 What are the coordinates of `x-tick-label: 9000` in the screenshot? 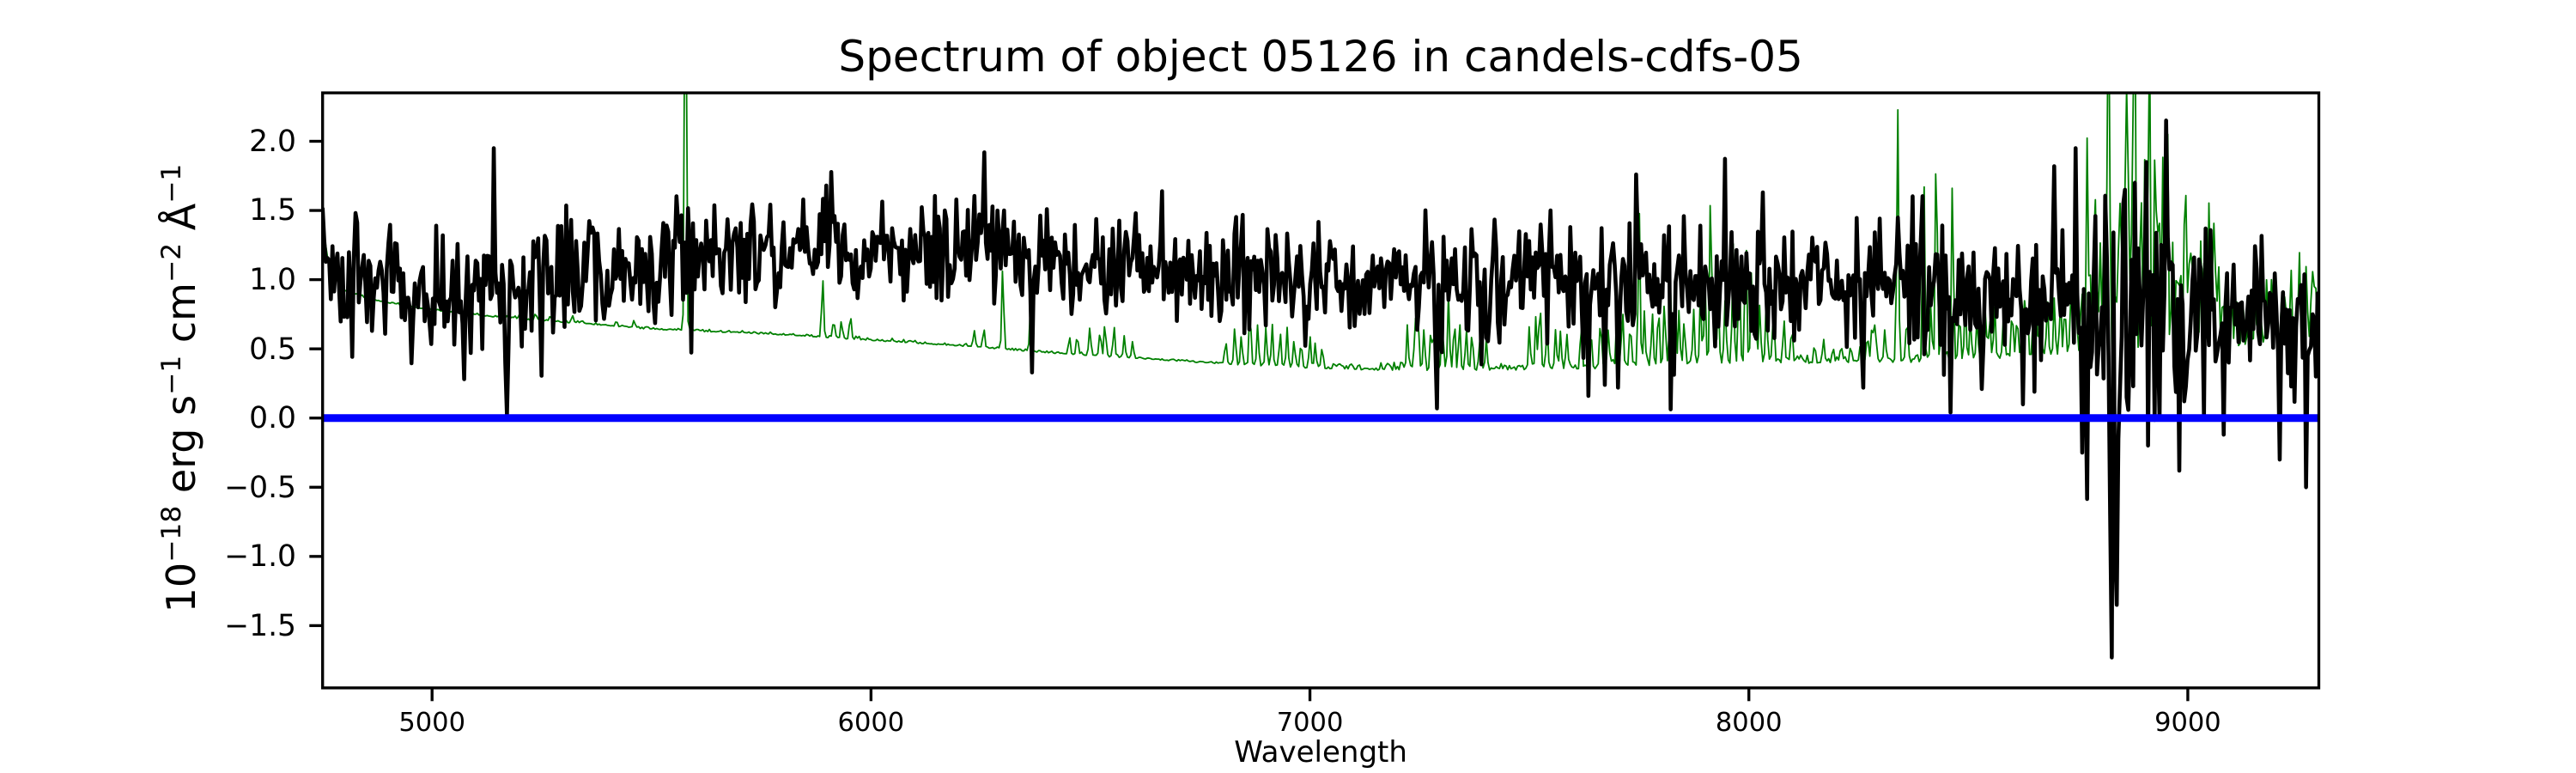 It's located at (2187, 722).